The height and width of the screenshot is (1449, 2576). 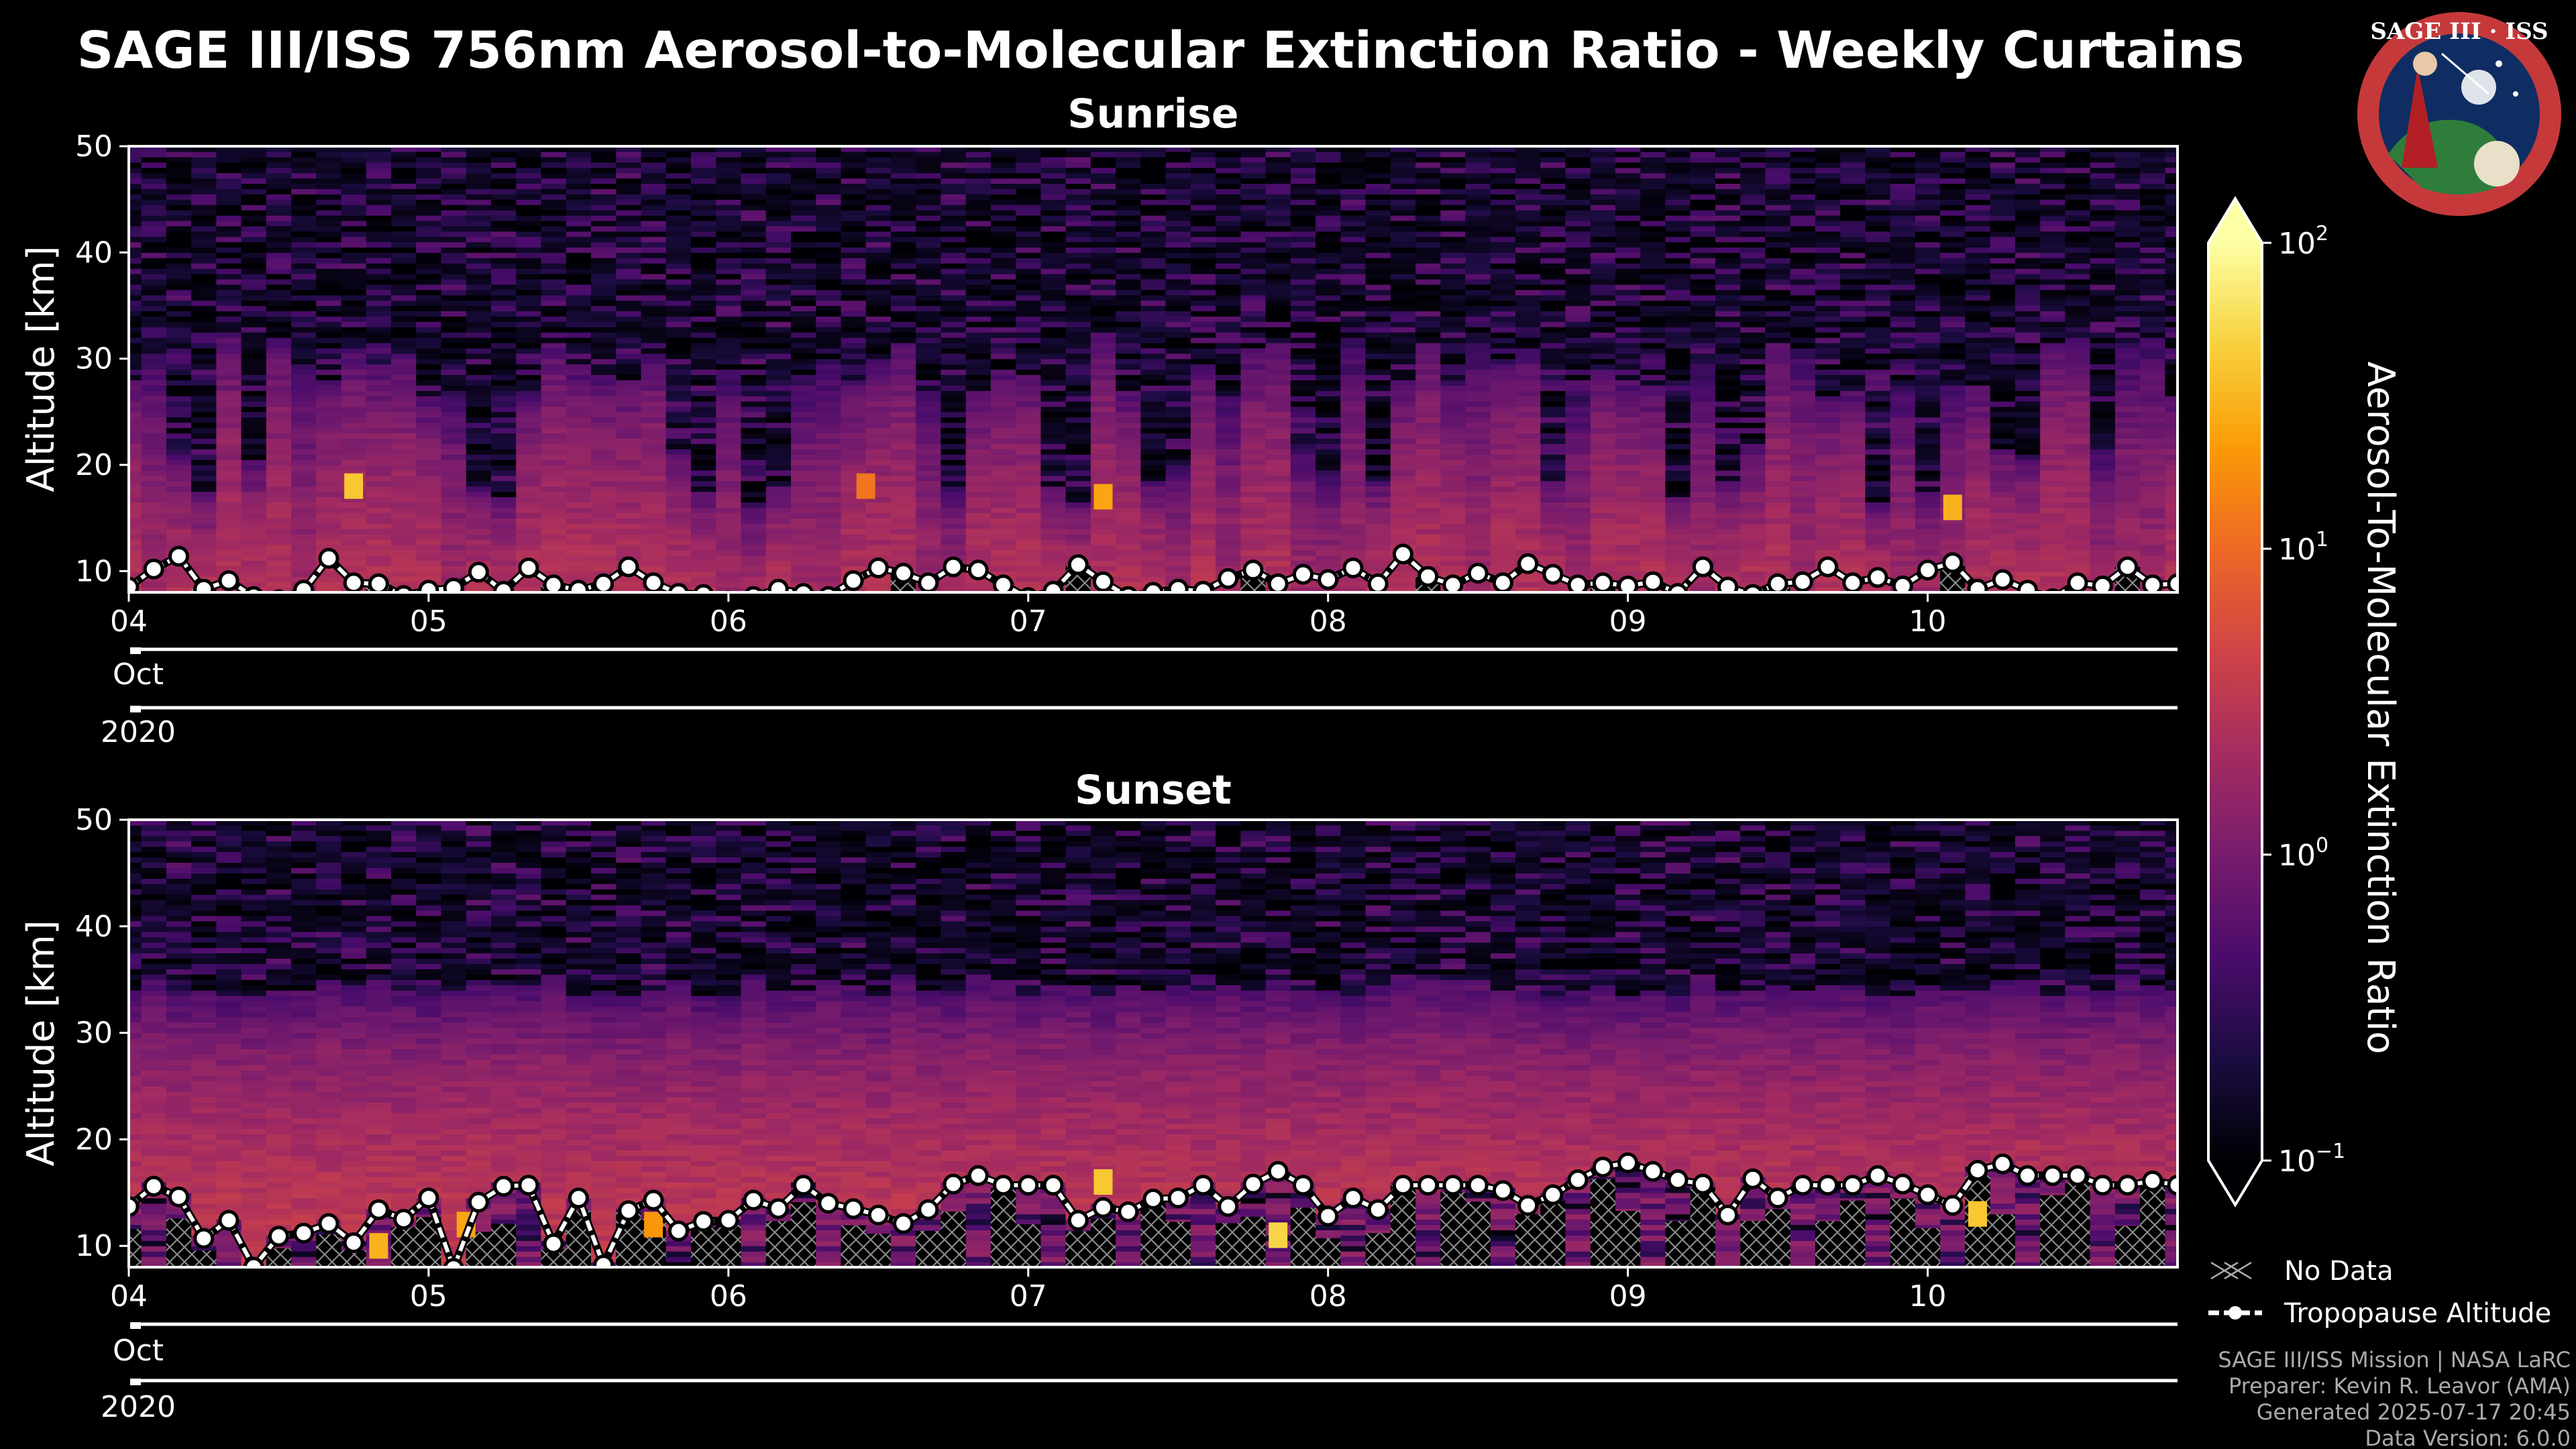 I want to click on colorbar-tick-label: 101, so click(x=2303, y=547).